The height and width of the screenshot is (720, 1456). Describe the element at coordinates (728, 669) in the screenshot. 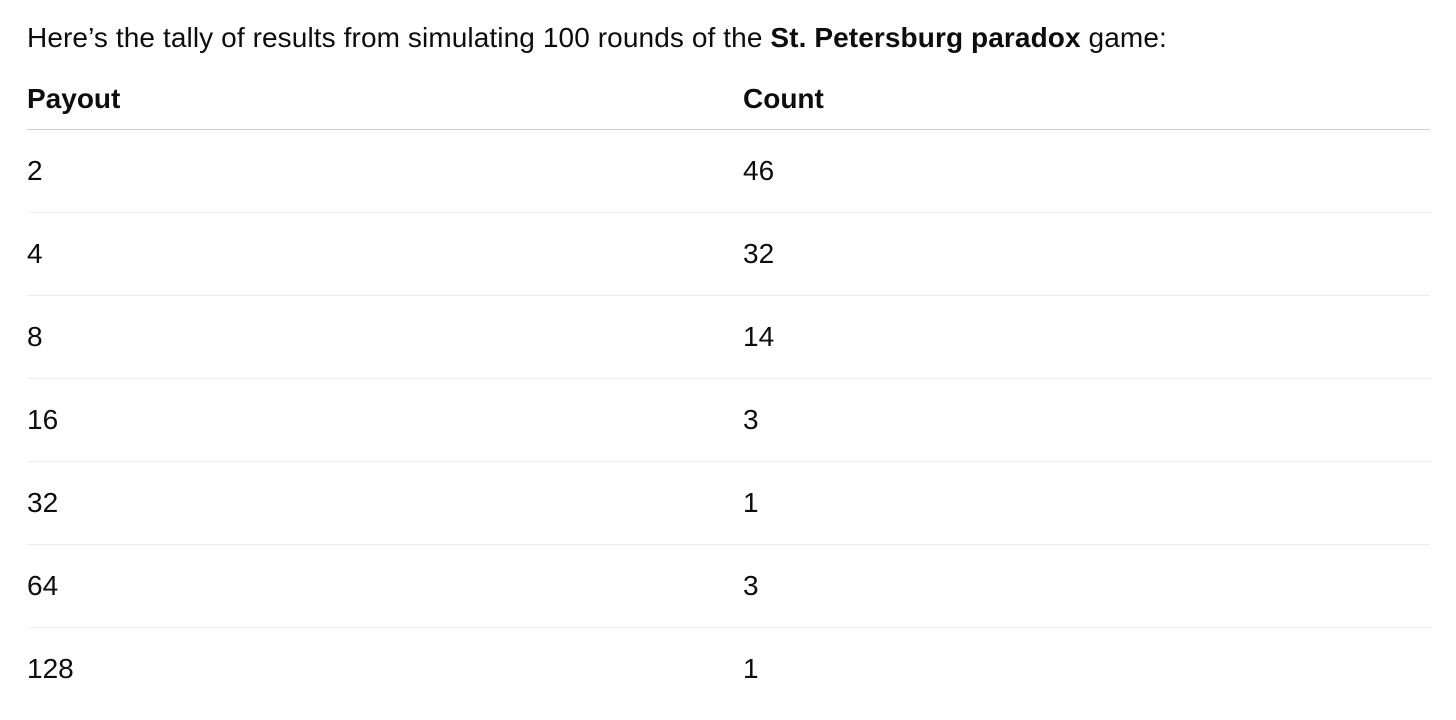

I see `table-row: 128 1` at that location.